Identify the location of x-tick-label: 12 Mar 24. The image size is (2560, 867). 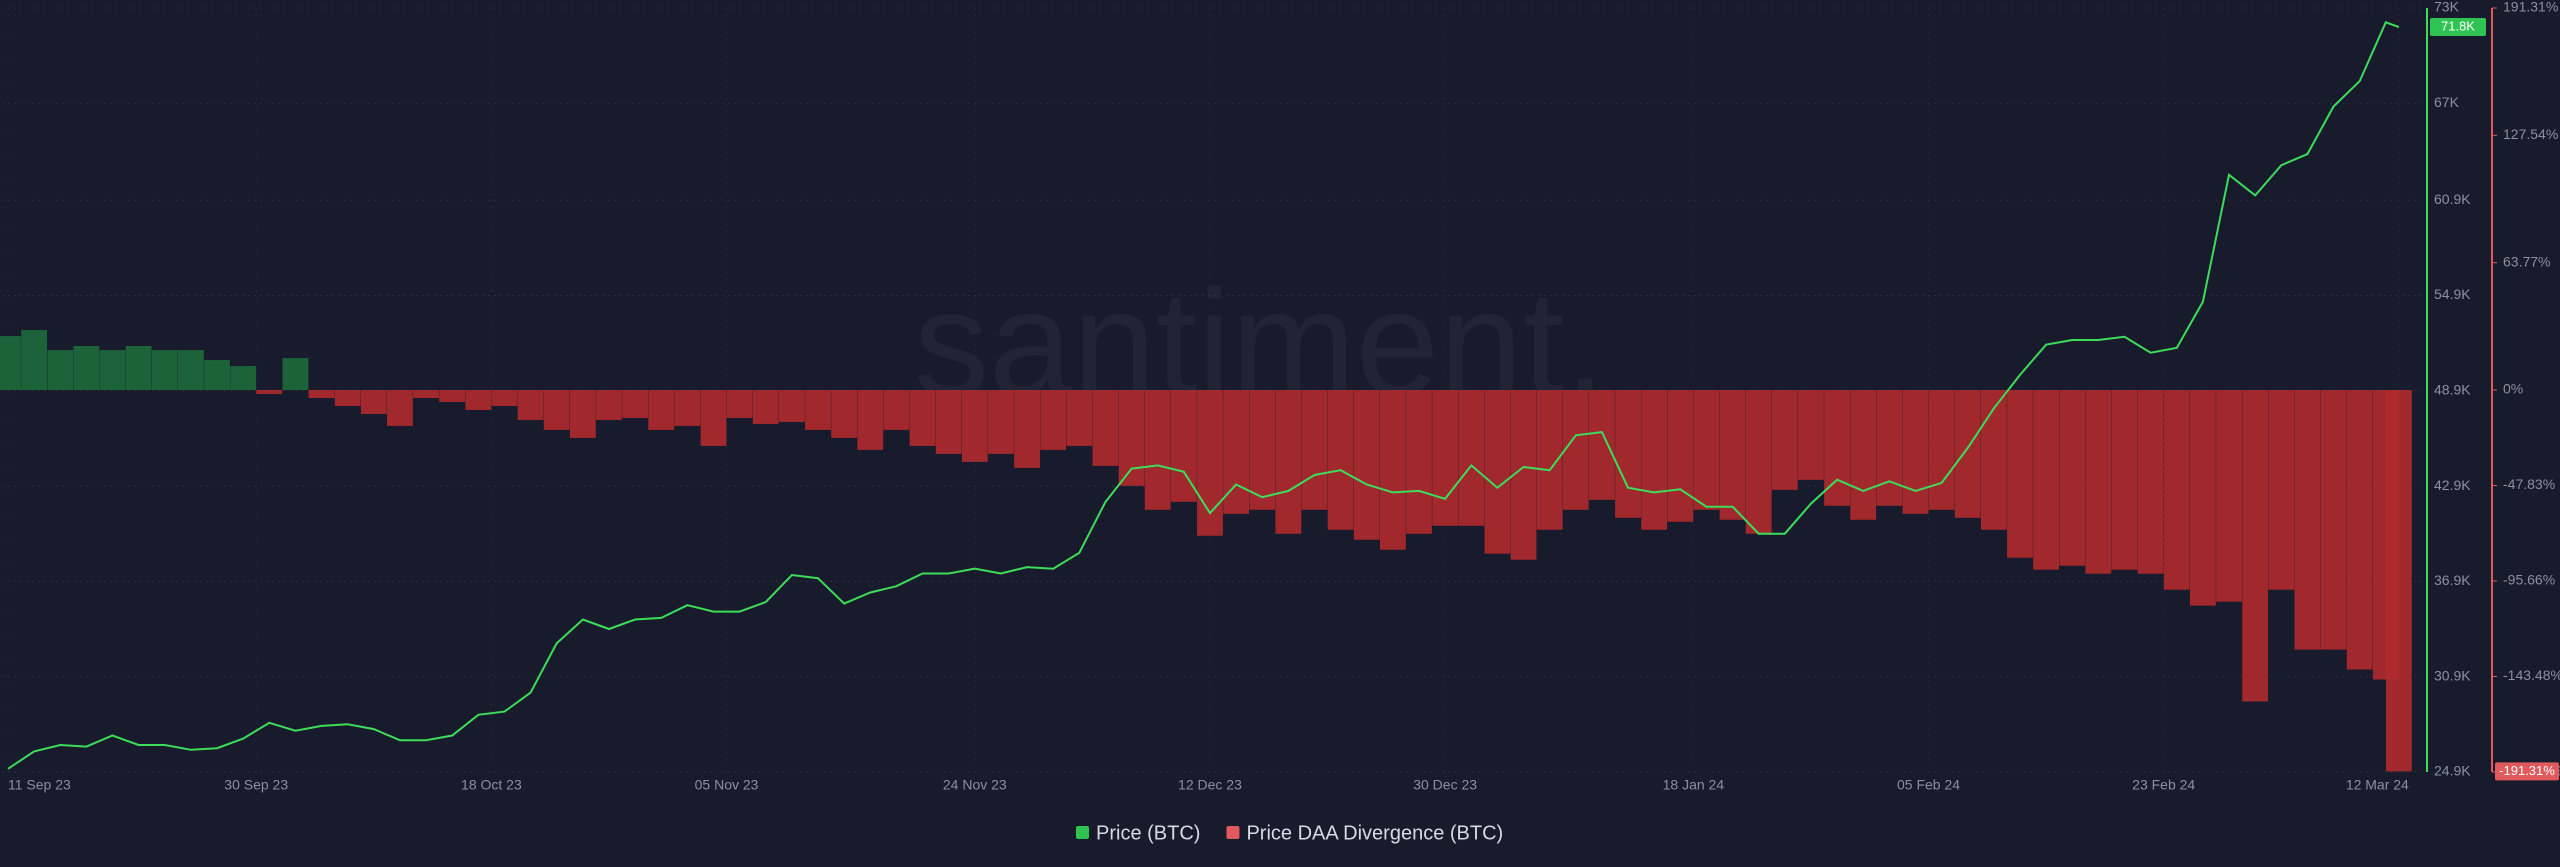
(2377, 785).